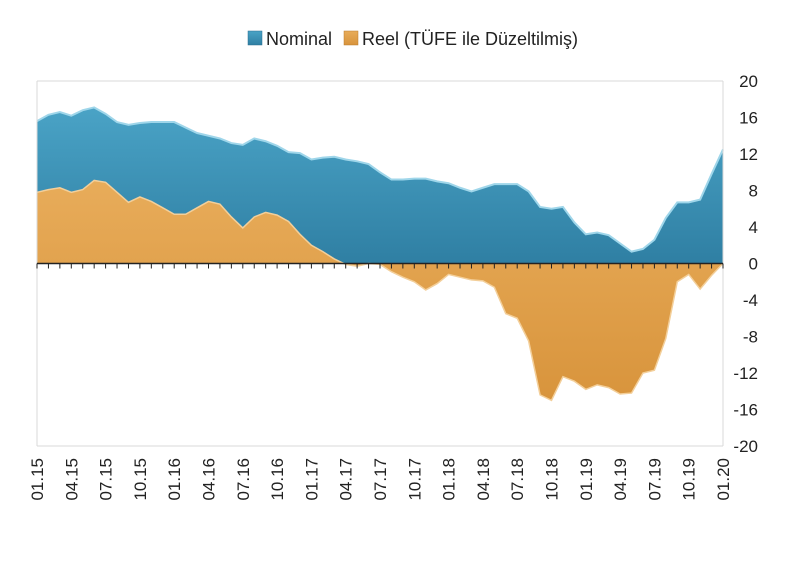  I want to click on x-tick-label: 07.17, so click(380, 479).